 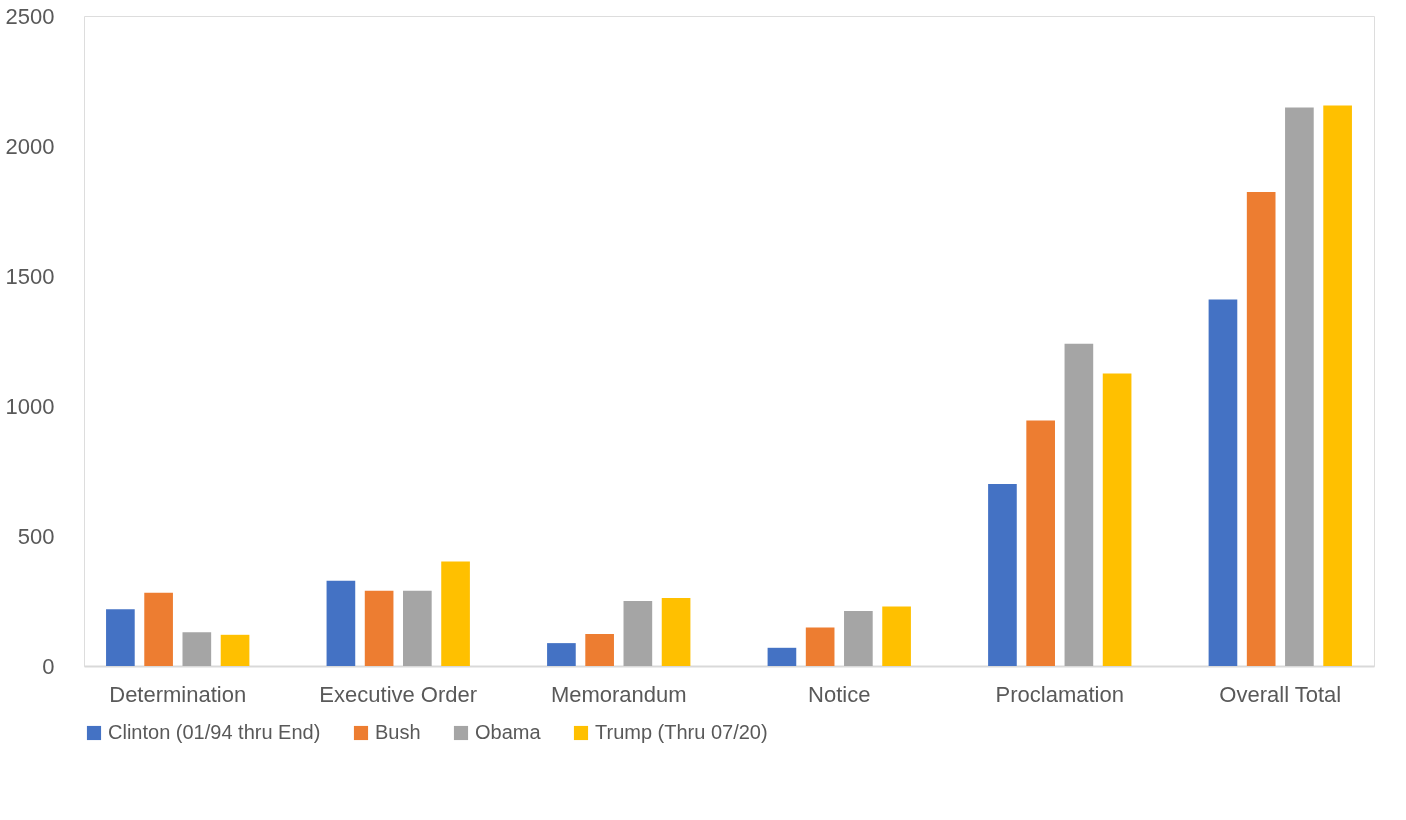 What do you see at coordinates (36, 536) in the screenshot?
I see `y-tick-label: 500` at bounding box center [36, 536].